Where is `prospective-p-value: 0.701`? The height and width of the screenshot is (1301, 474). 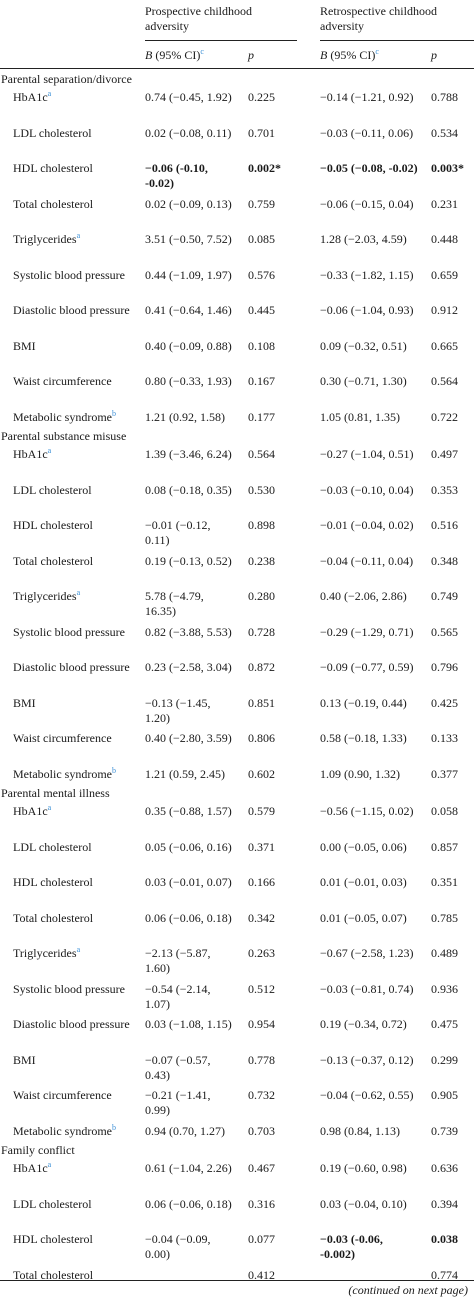 prospective-p-value: 0.701 is located at coordinates (261, 132).